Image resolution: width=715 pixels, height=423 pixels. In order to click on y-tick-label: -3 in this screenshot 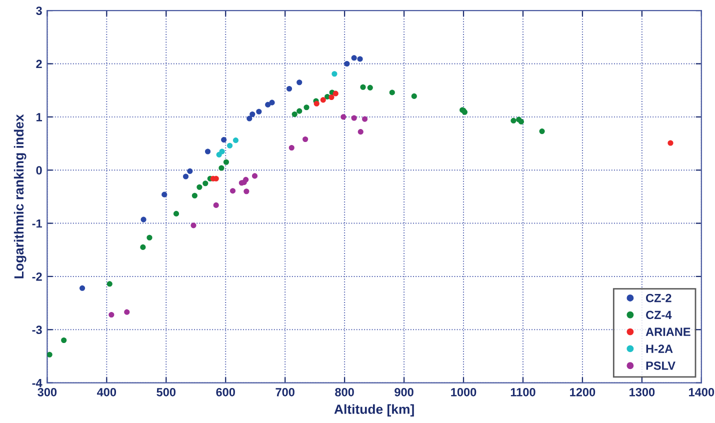, I will do `click(37, 330)`.